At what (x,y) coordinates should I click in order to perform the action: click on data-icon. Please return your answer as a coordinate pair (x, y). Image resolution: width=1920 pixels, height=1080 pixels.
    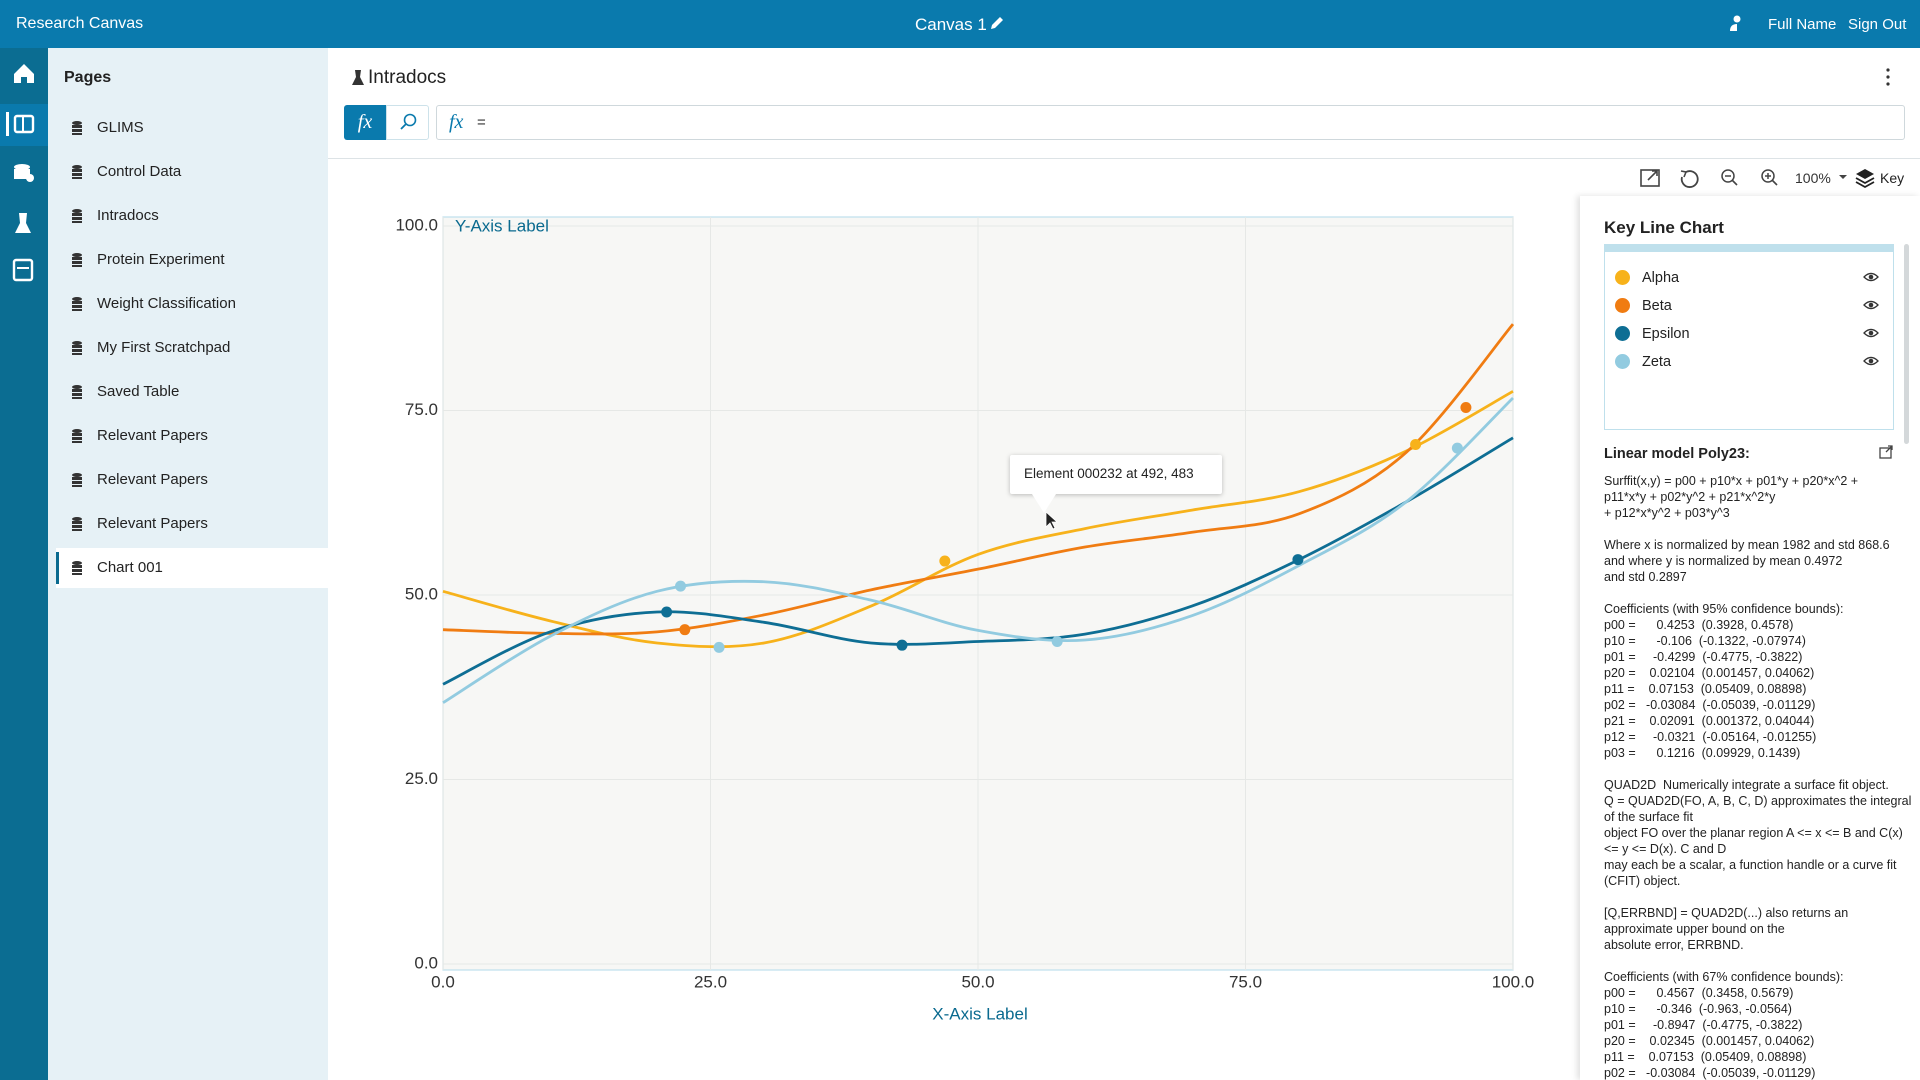
    Looking at the image, I should click on (22, 167).